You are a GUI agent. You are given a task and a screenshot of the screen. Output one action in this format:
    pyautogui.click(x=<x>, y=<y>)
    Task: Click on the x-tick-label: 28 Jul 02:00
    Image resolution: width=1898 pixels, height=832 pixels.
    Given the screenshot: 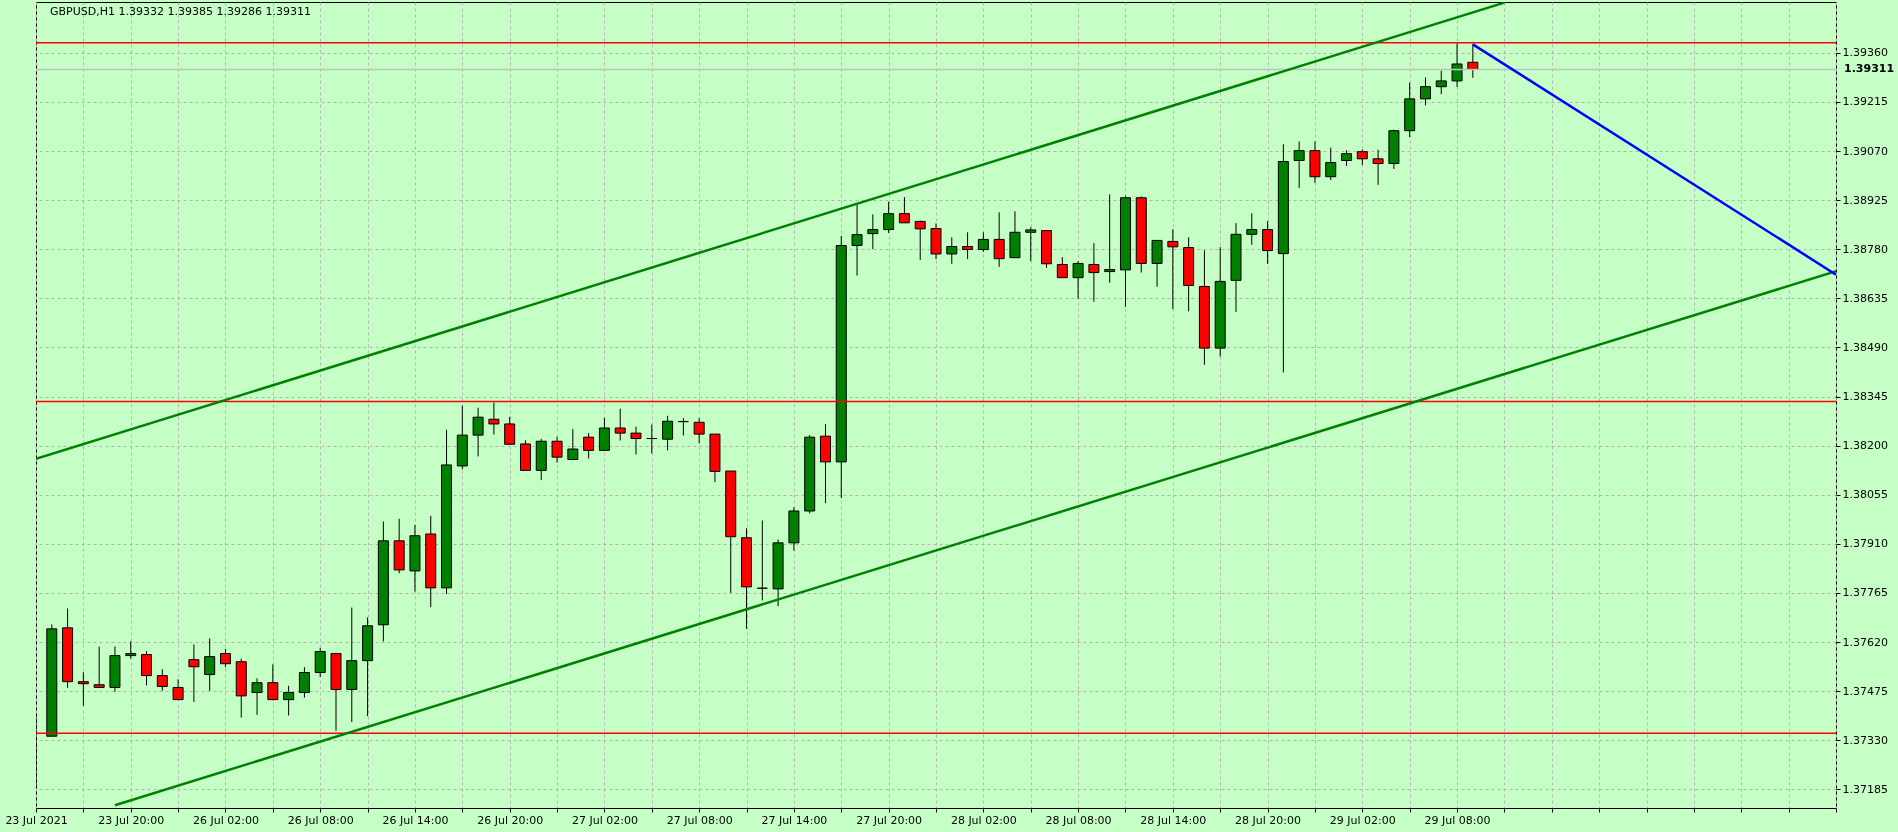 What is the action you would take?
    pyautogui.click(x=983, y=820)
    